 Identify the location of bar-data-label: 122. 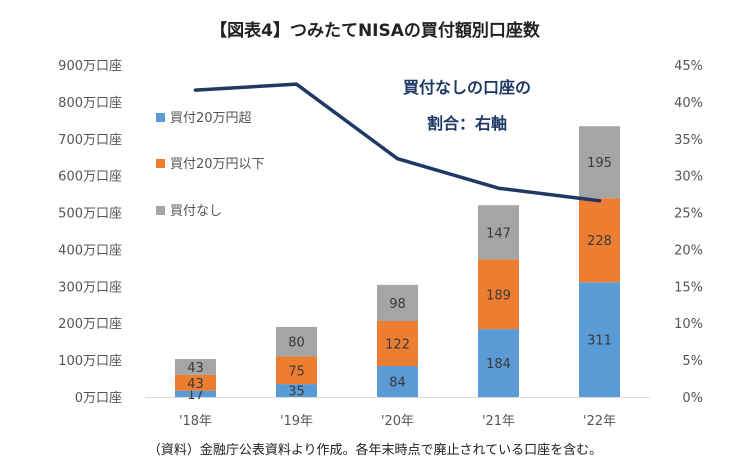
(397, 345).